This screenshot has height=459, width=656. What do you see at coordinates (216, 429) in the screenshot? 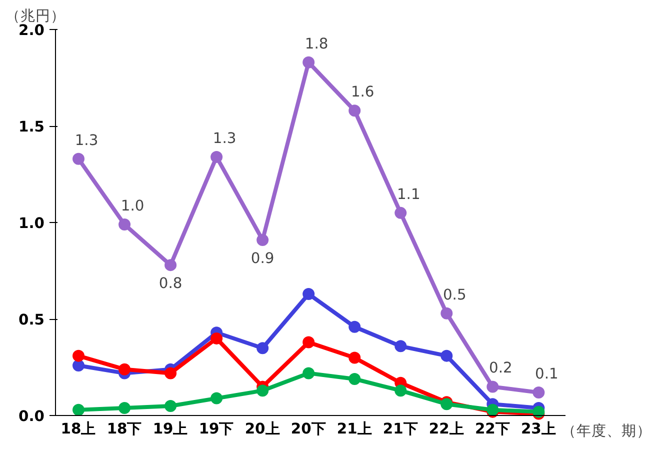
I see `x-tick-label: 19下` at bounding box center [216, 429].